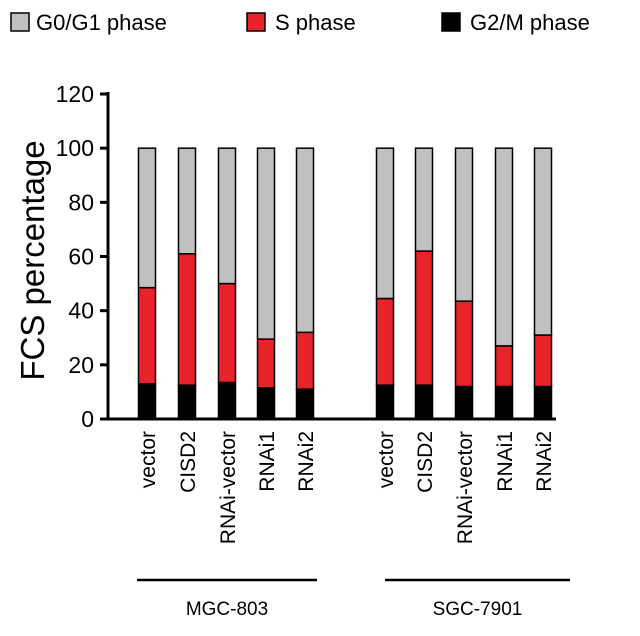 The width and height of the screenshot is (640, 636). Describe the element at coordinates (87, 419) in the screenshot. I see `y-tick-label: 0` at that location.